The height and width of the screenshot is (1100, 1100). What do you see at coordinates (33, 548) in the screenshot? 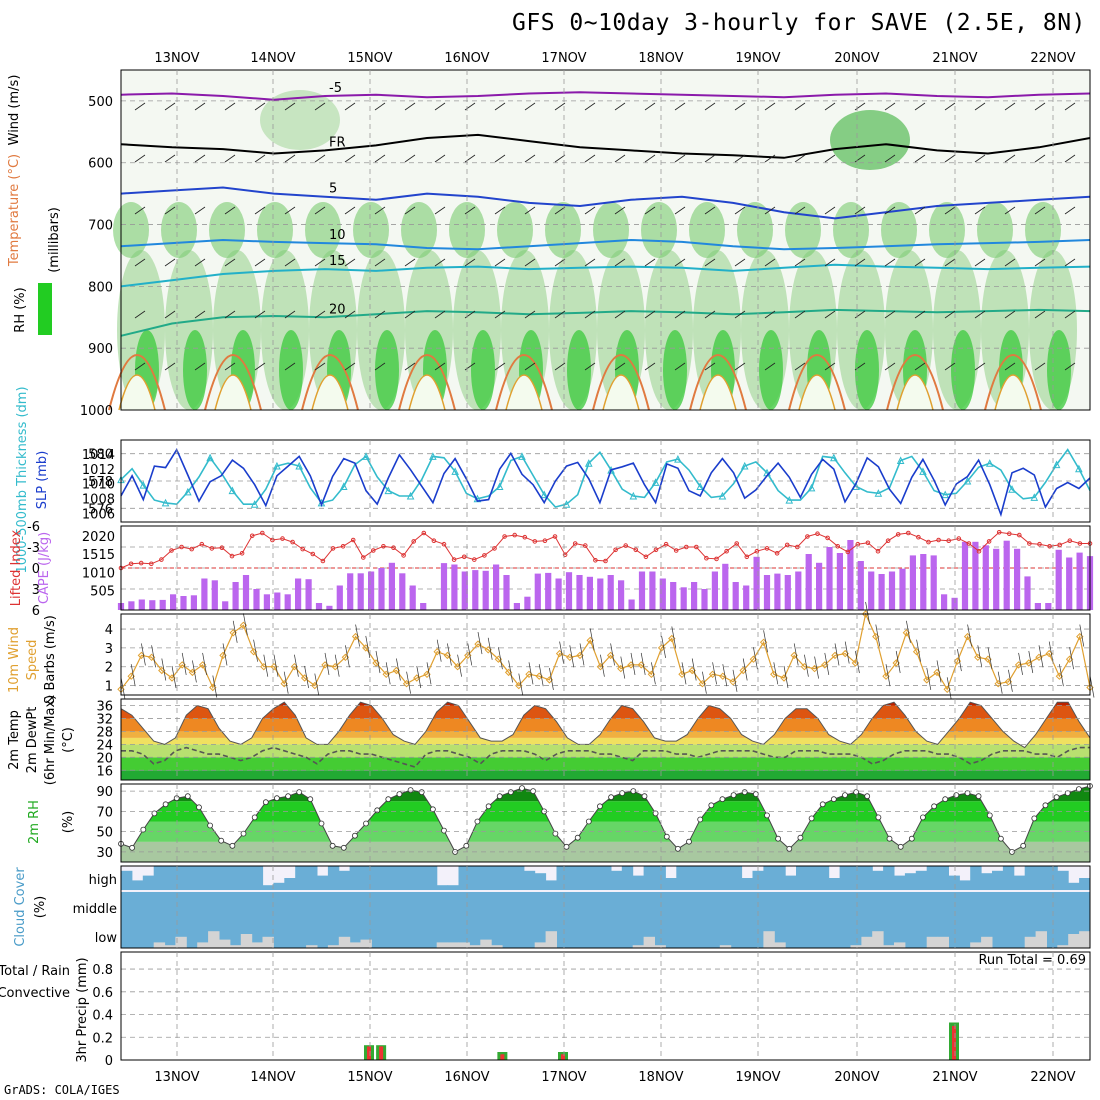
I see `lifted-index-tick: -3` at bounding box center [33, 548].